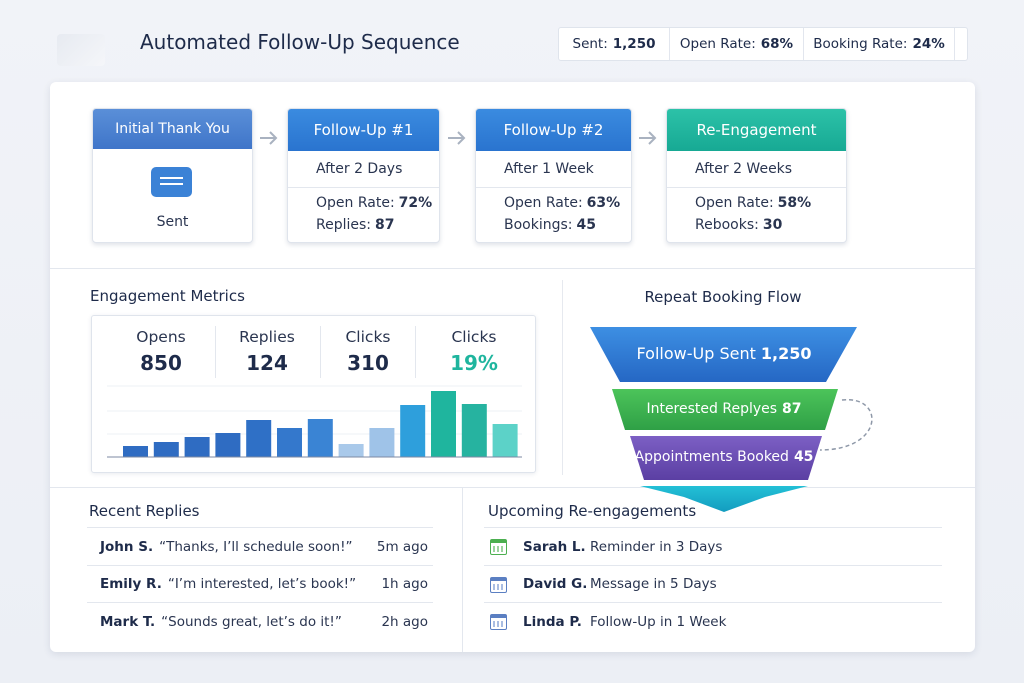 The image size is (1024, 683). Describe the element at coordinates (590, 44) in the screenshot. I see `stat-label: Sent:` at that location.